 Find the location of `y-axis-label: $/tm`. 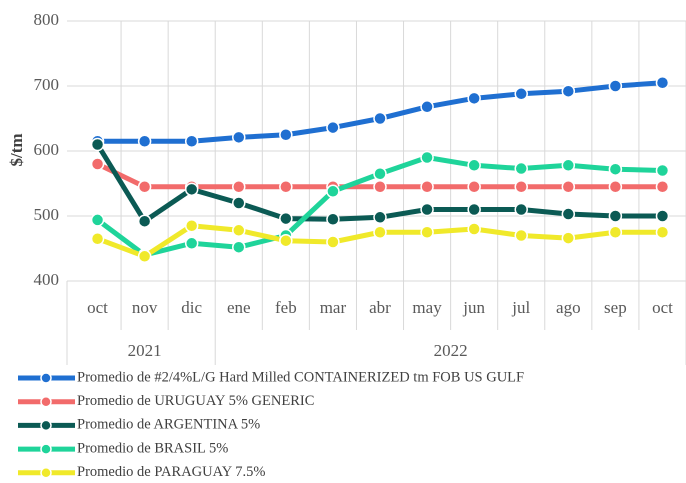

y-axis-label: $/tm is located at coordinates (16, 149).